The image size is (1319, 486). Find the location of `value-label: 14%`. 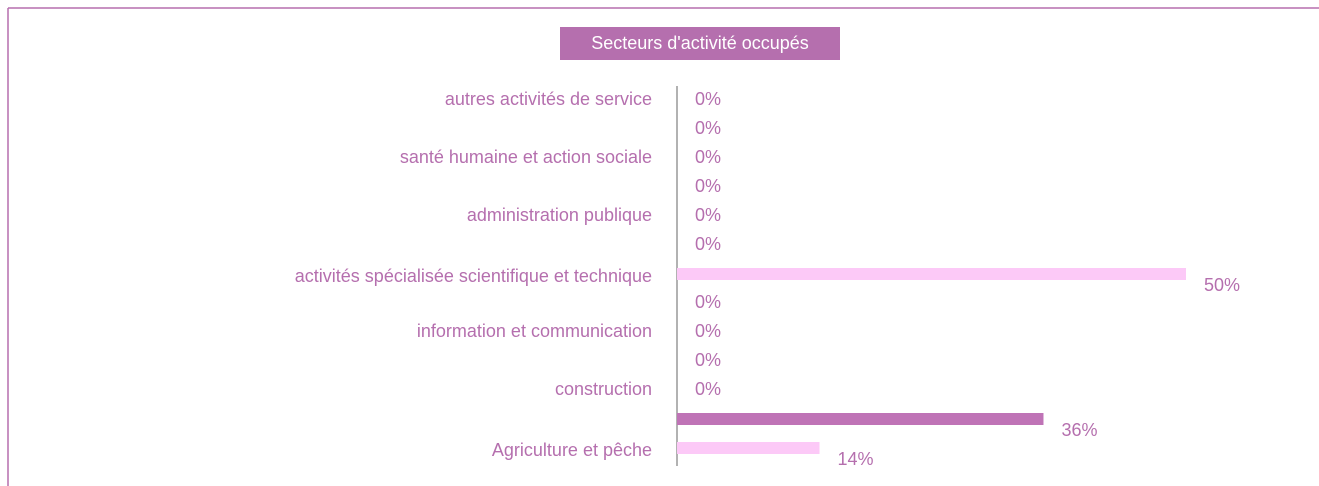

value-label: 14% is located at coordinates (856, 459).